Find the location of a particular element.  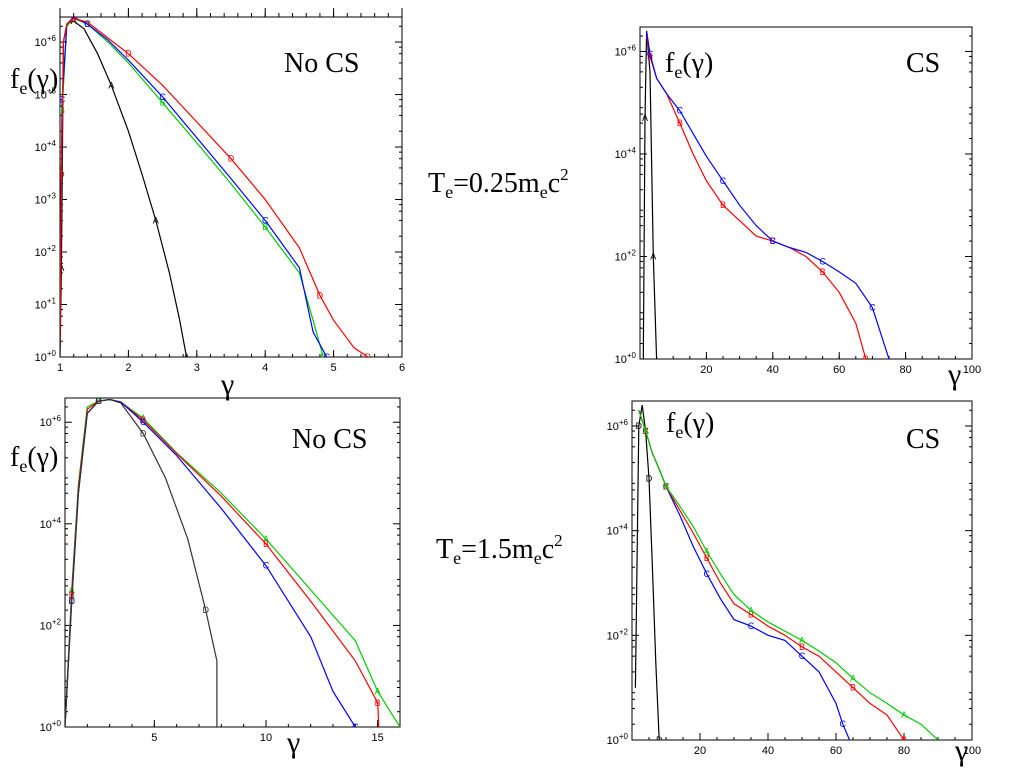

panel3-xlabel: γ is located at coordinates (293, 742).